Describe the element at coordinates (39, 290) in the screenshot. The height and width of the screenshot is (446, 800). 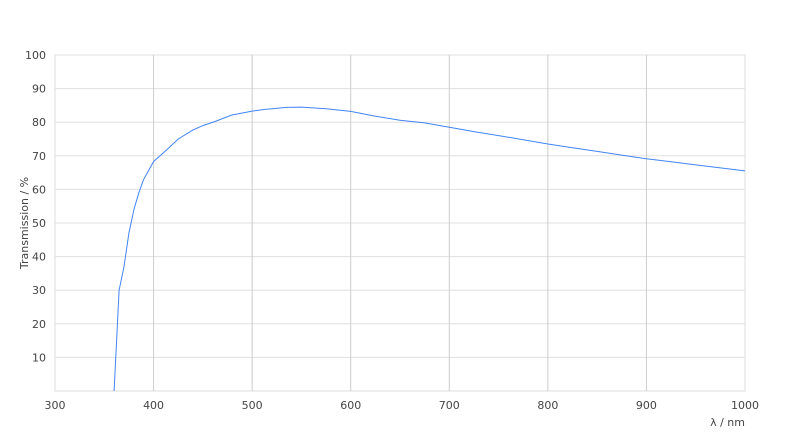
I see `y-tick-label: 30` at that location.